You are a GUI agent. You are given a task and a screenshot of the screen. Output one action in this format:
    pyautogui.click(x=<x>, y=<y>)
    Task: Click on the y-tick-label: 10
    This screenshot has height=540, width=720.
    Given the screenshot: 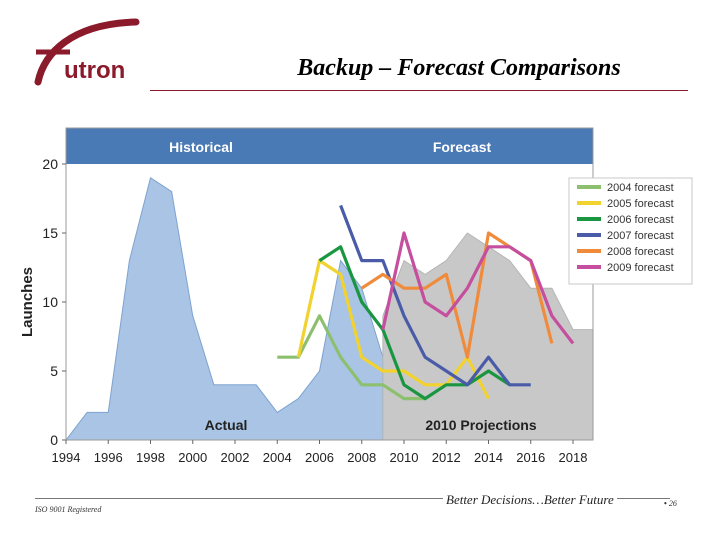 What is the action you would take?
    pyautogui.click(x=50, y=302)
    